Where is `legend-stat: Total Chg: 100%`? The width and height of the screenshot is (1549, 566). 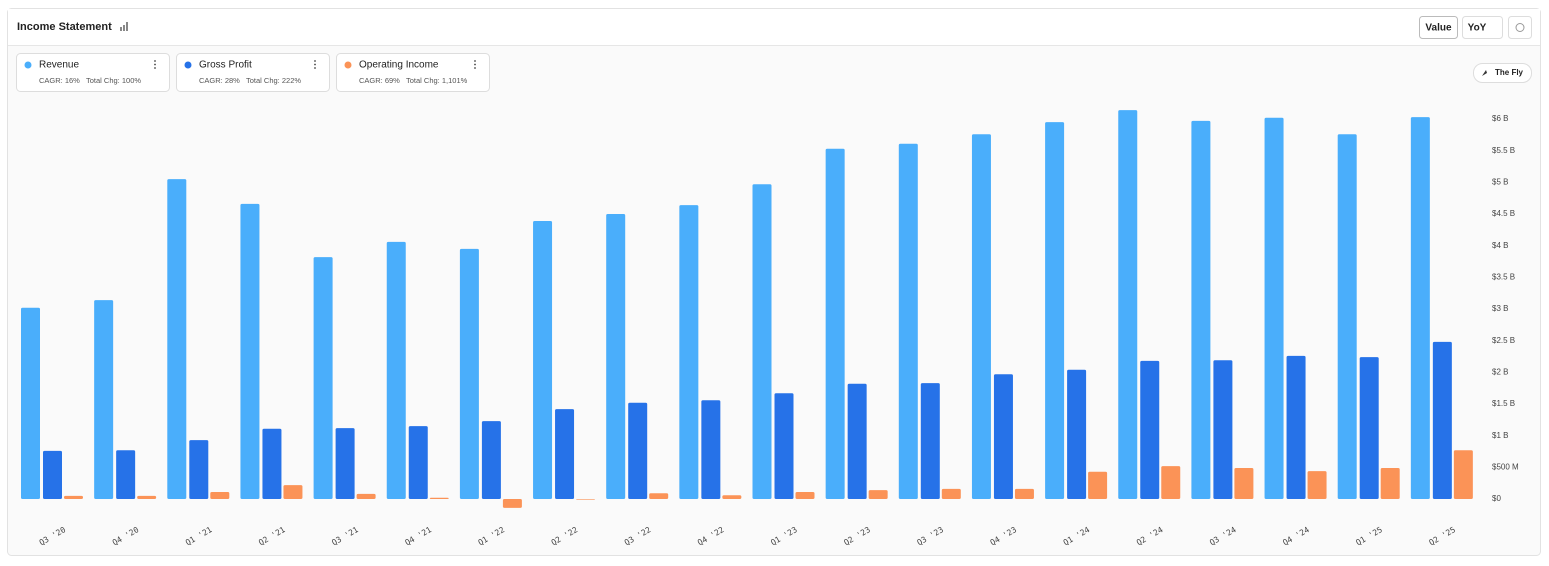
legend-stat: Total Chg: 100% is located at coordinates (113, 80).